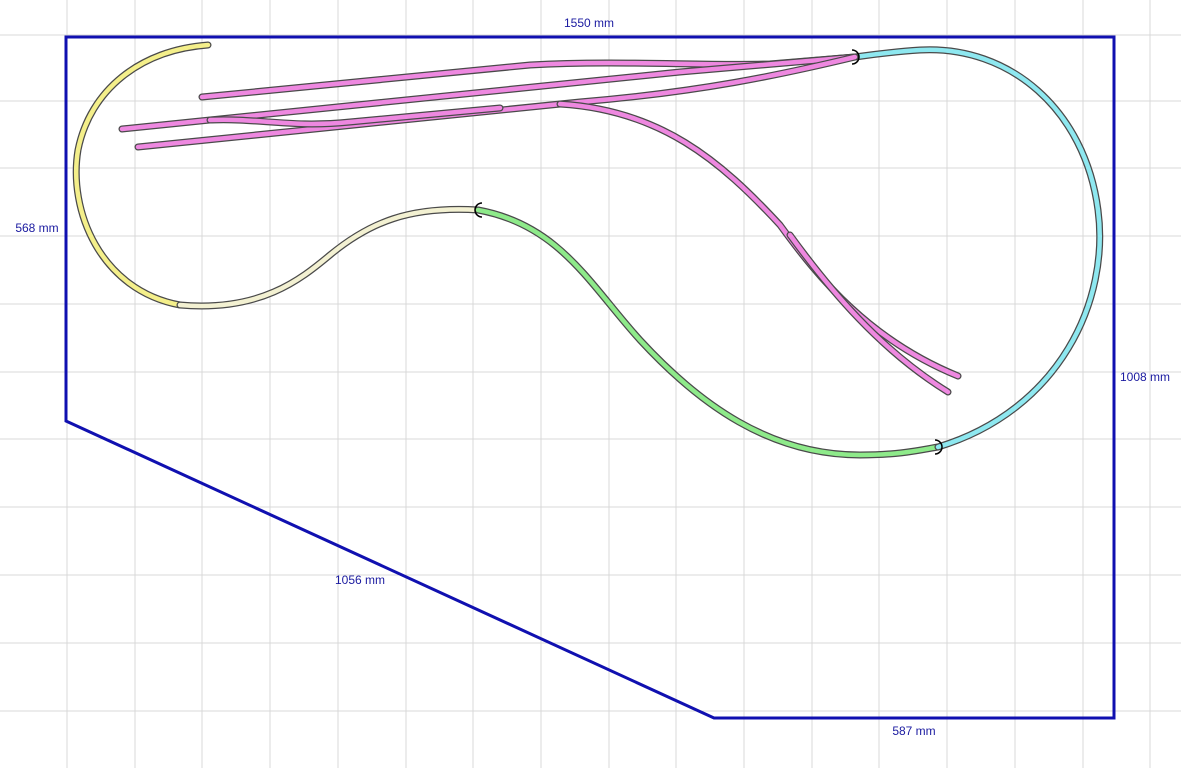 The width and height of the screenshot is (1181, 773). I want to click on dimension-label: 1056 mm, so click(360, 580).